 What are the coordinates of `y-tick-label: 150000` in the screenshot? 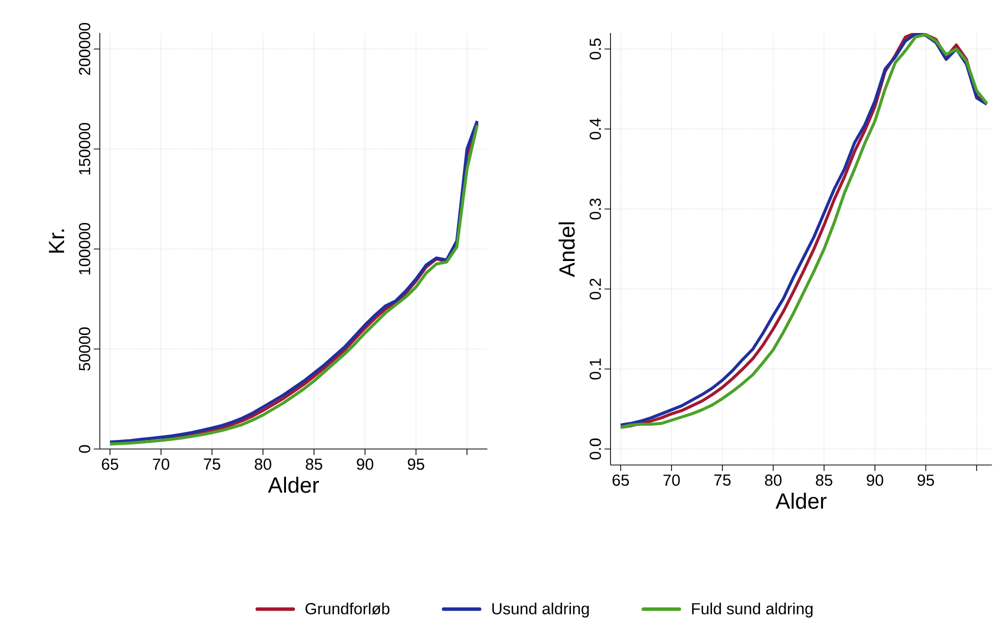 It's located at (84, 148).